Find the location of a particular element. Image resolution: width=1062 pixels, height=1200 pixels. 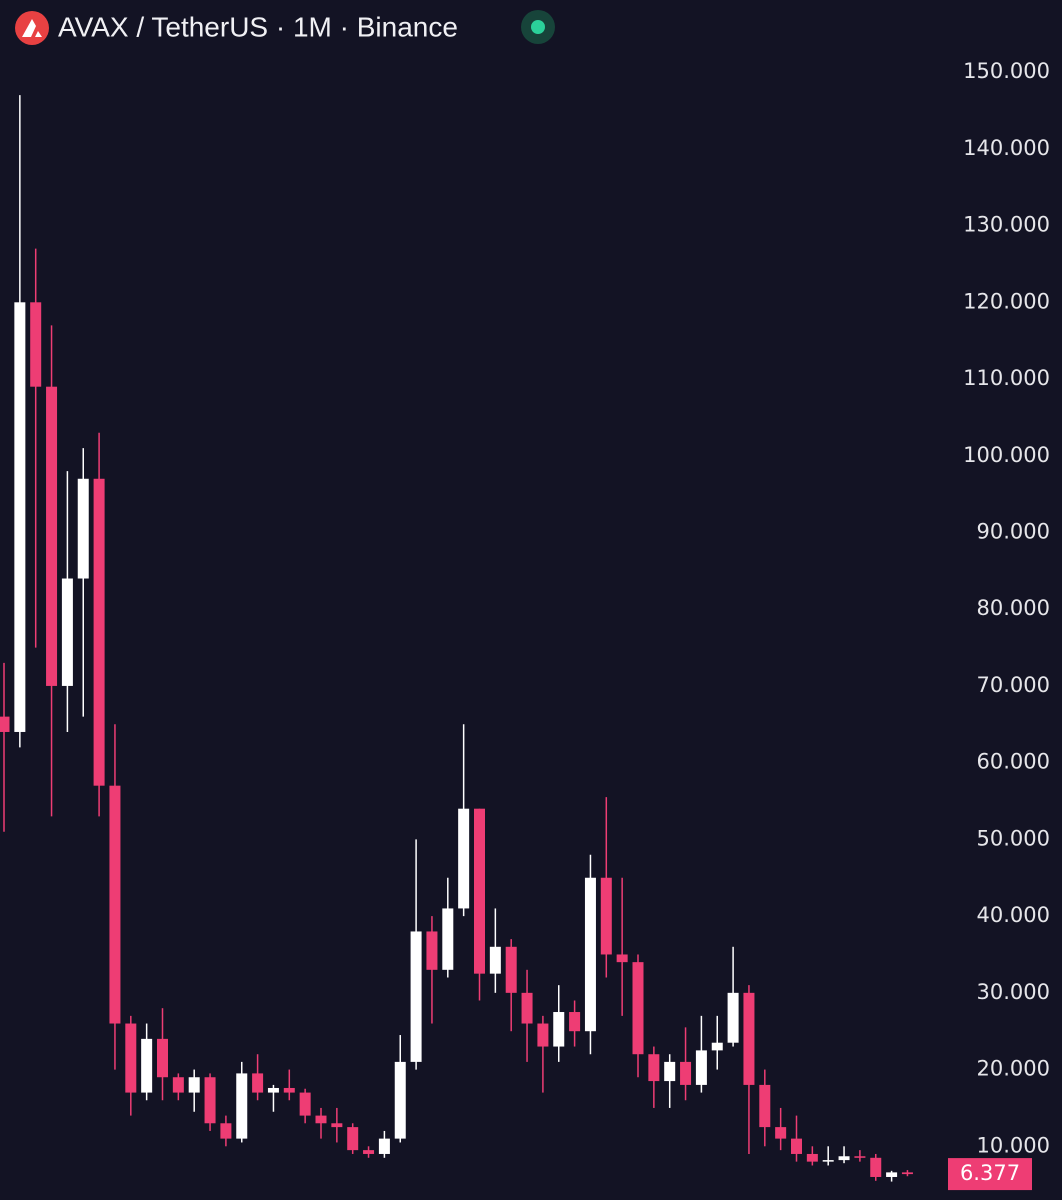

y-tick-label: 90.000 is located at coordinates (1013, 531).